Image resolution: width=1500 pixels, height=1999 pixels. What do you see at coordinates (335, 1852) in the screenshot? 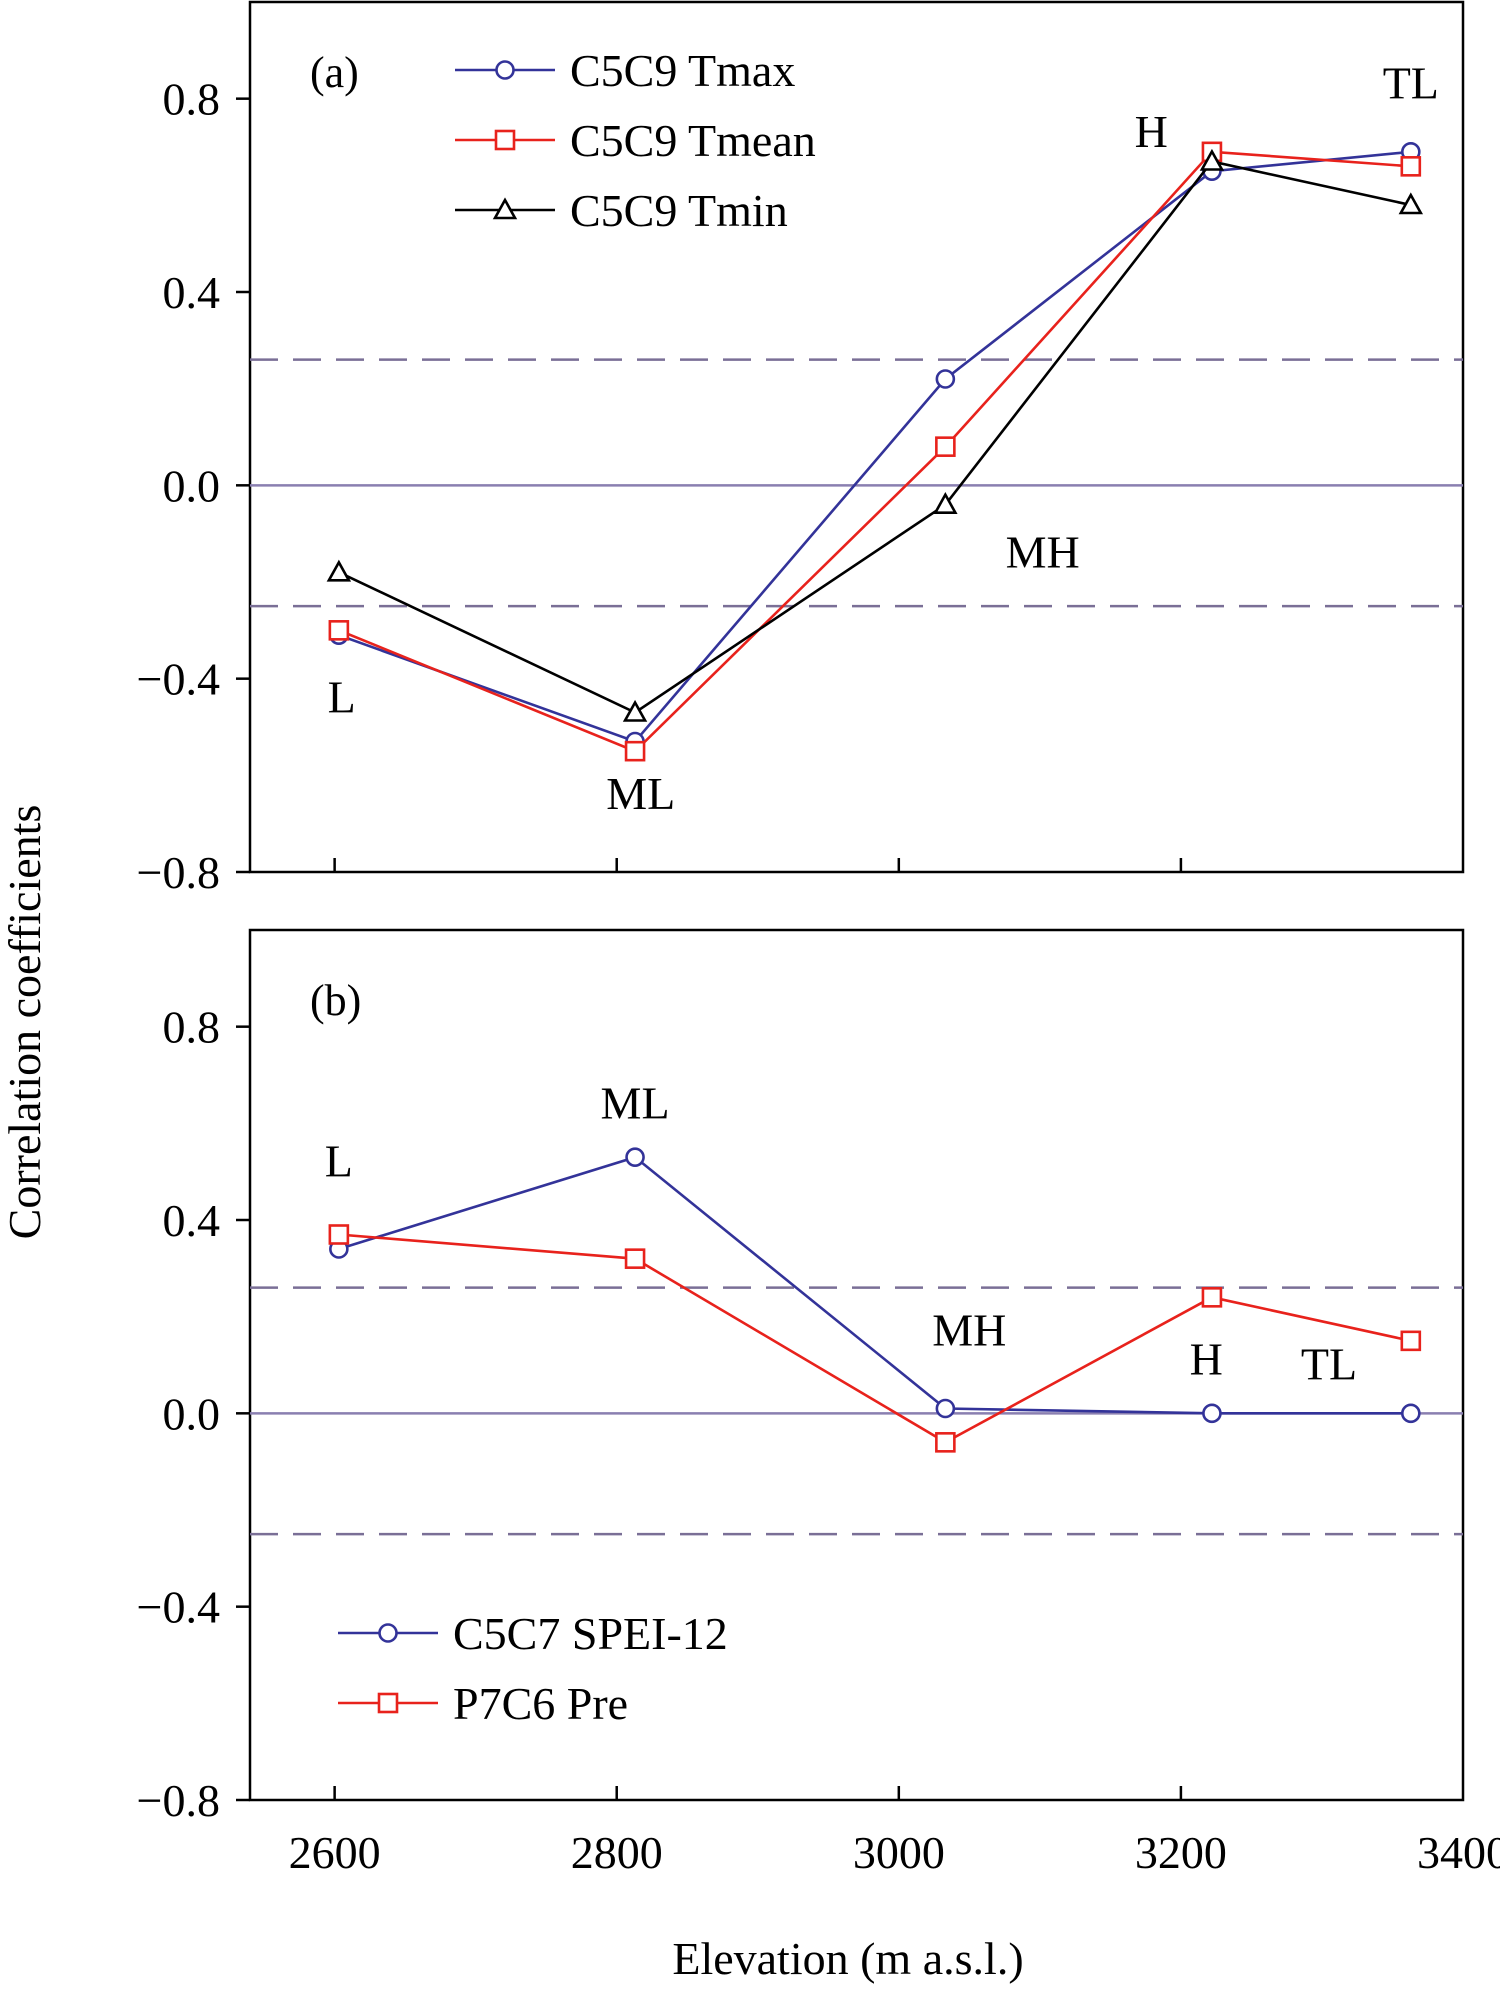
I see `x-tick-label: 2600` at bounding box center [335, 1852].